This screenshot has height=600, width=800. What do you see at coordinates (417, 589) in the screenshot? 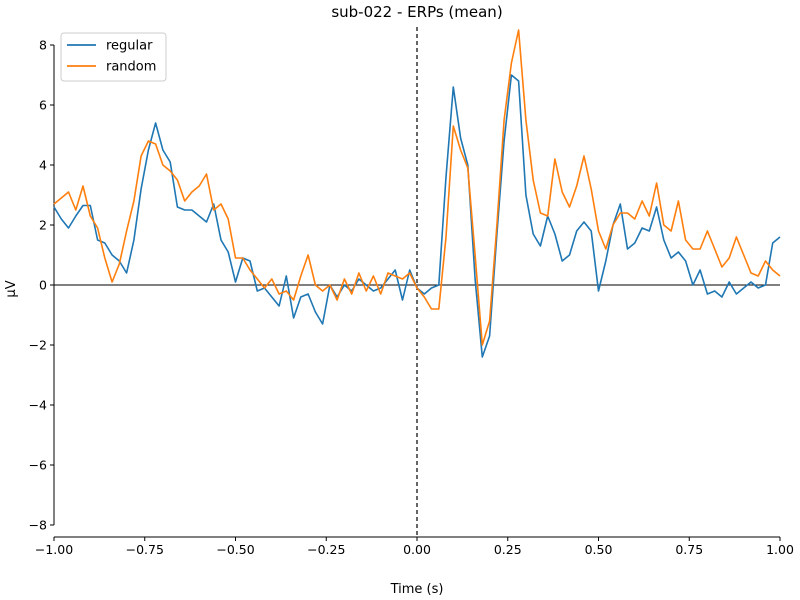
I see `x-axis-title: Time (s)` at bounding box center [417, 589].